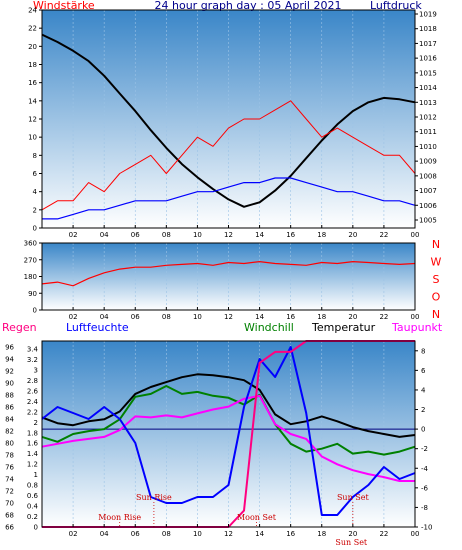 The image size is (462, 550). What do you see at coordinates (428, 29) in the screenshot?
I see `pressure-tick-label: 1018` at bounding box center [428, 29].